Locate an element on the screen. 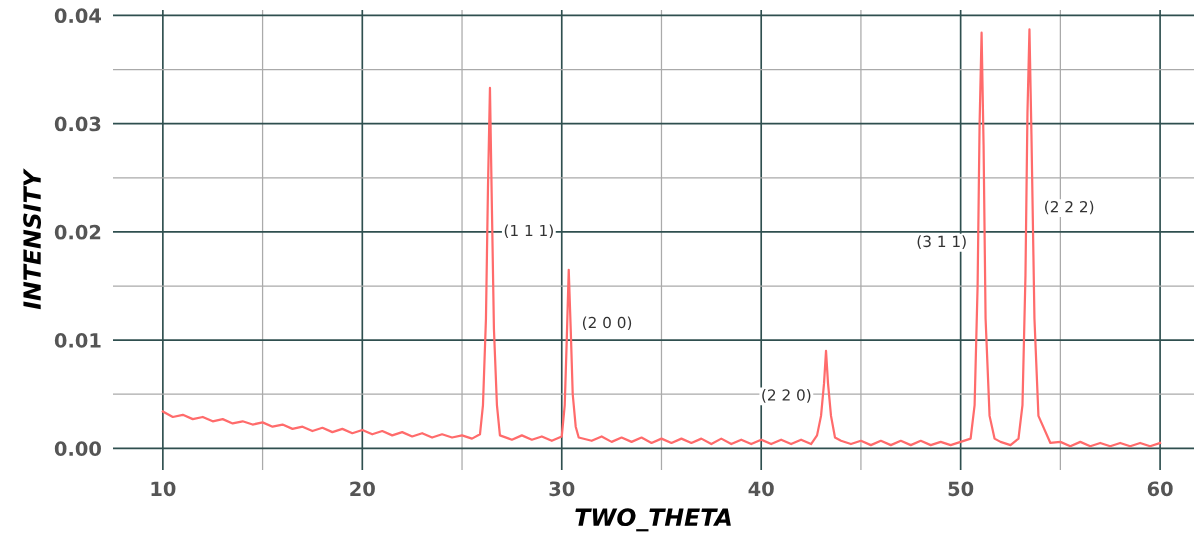 This screenshot has height=547, width=1194. x-tick-label: 60 is located at coordinates (1160, 489).